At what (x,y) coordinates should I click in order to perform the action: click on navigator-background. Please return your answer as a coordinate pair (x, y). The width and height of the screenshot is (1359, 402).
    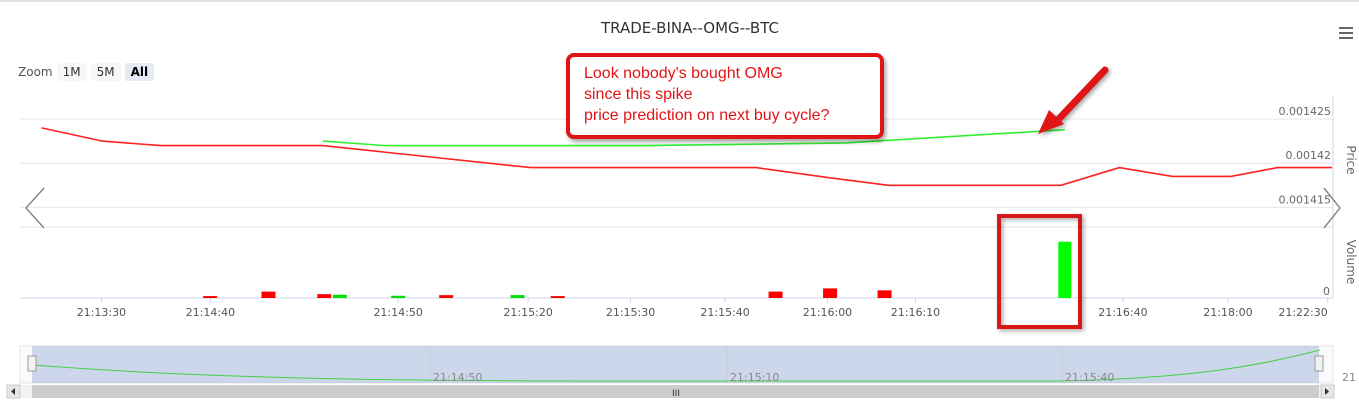
    Looking at the image, I should click on (676, 364).